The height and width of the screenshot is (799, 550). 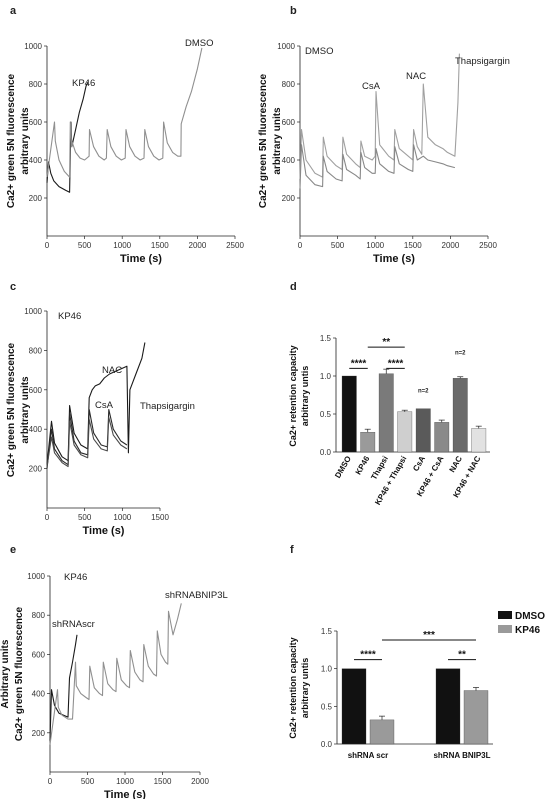 I want to click on panel-label-b: b, so click(x=293, y=11).